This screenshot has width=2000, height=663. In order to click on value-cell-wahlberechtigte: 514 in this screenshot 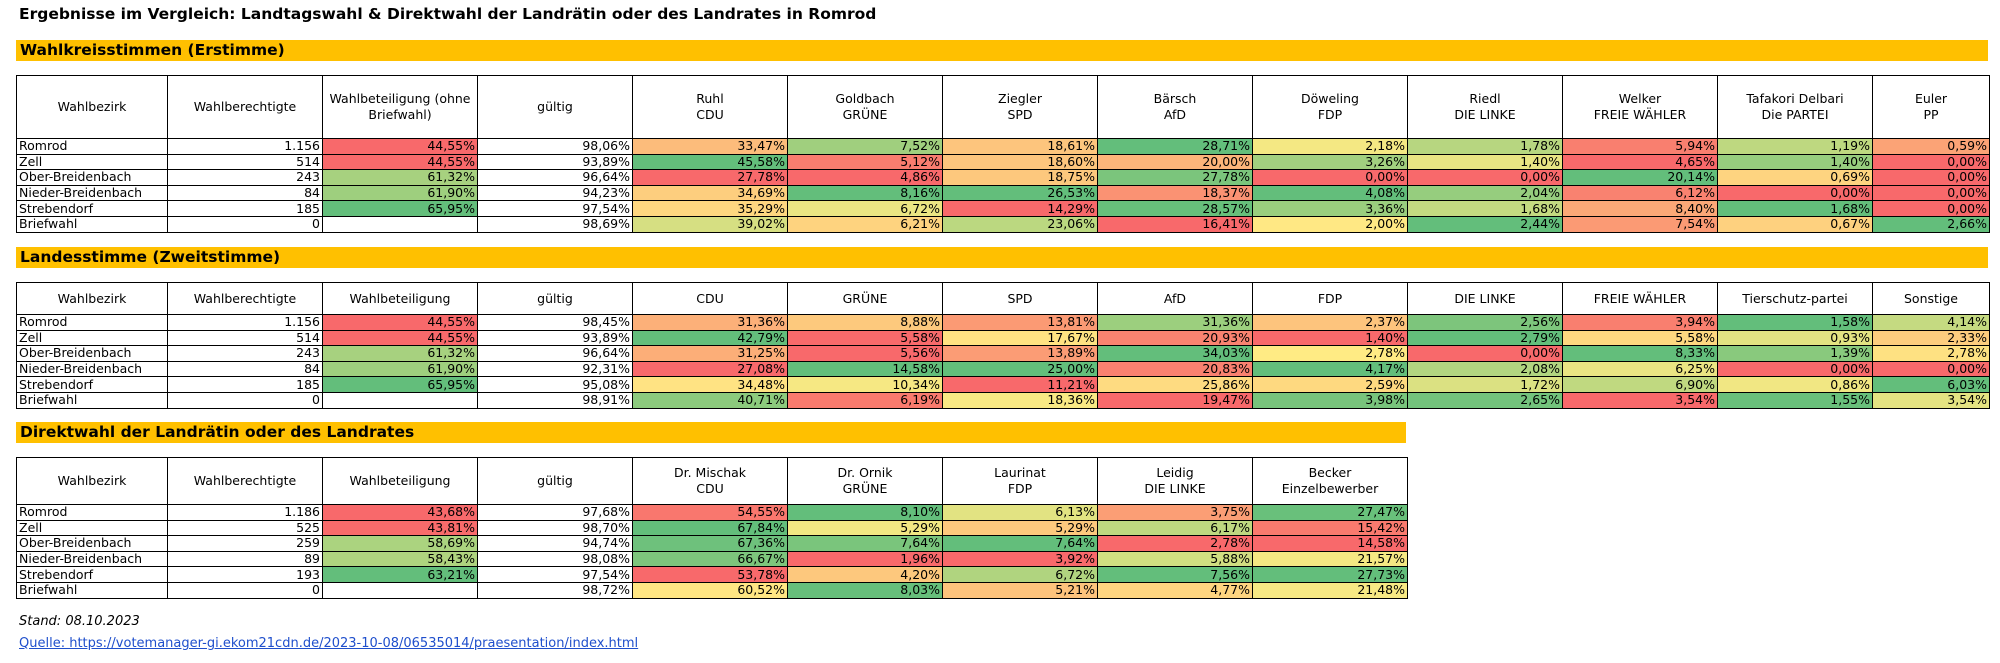, I will do `click(245, 338)`.